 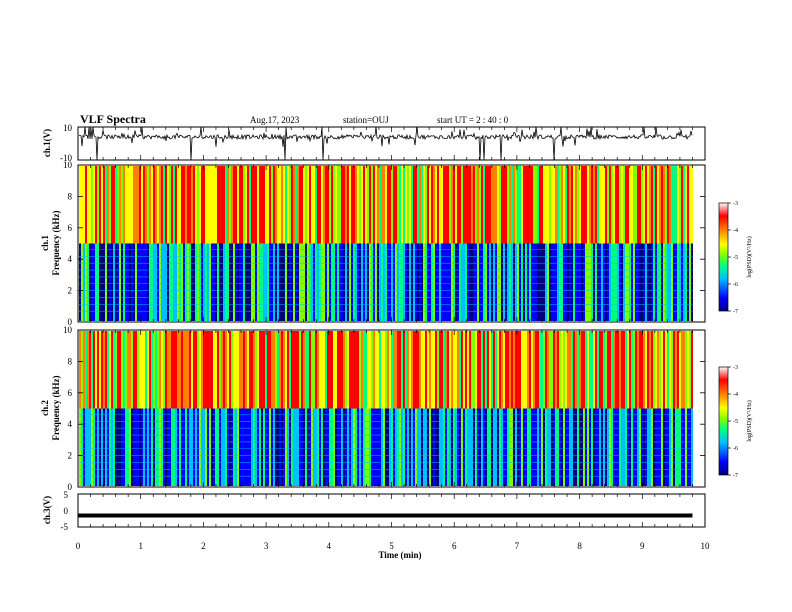 I want to click on frequency-tick-label: 4, so click(x=70, y=259).